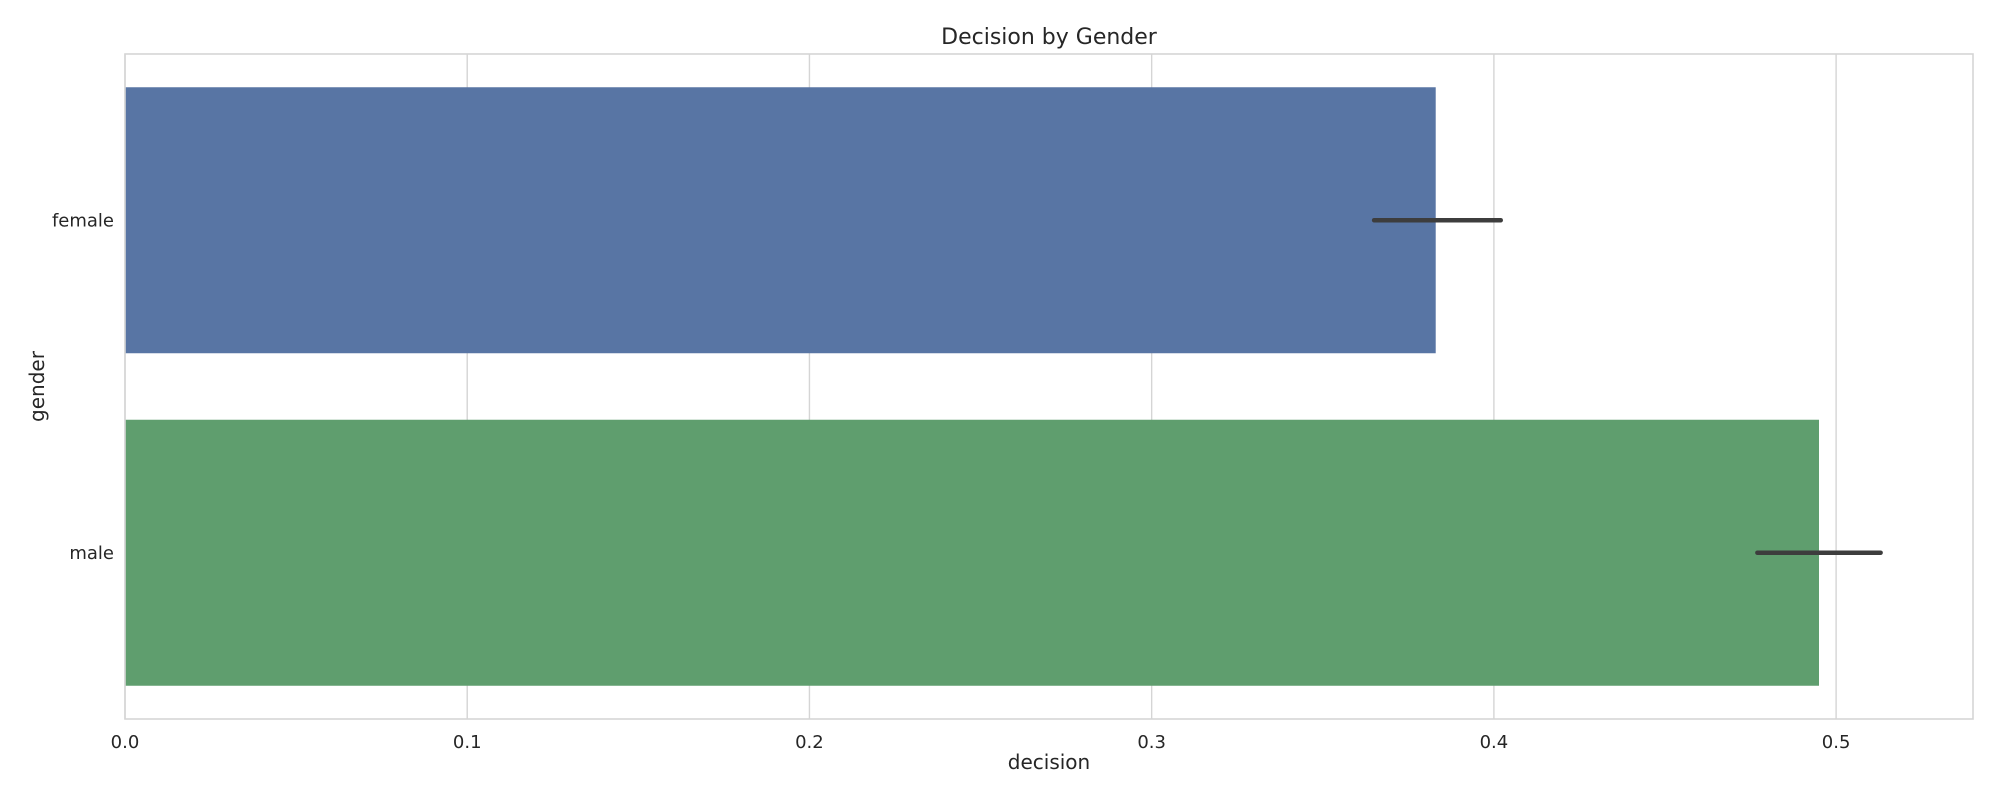 This screenshot has height=800, width=2000. What do you see at coordinates (1627, 386) in the screenshot?
I see `error-bars` at bounding box center [1627, 386].